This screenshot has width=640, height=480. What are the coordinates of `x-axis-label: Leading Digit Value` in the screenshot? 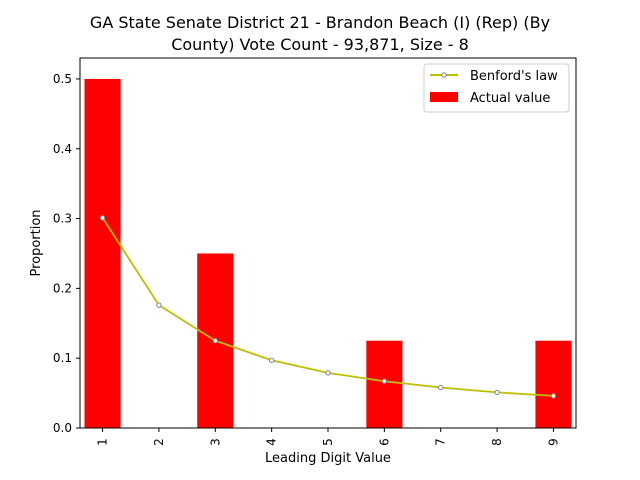 It's located at (328, 458).